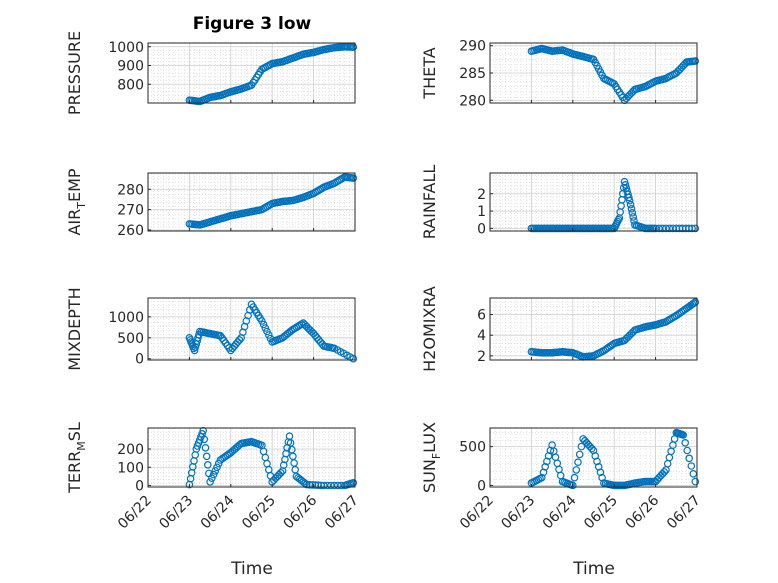 The height and width of the screenshot is (583, 778). I want to click on y-axis-label: AIRTEMP, so click(76, 201).